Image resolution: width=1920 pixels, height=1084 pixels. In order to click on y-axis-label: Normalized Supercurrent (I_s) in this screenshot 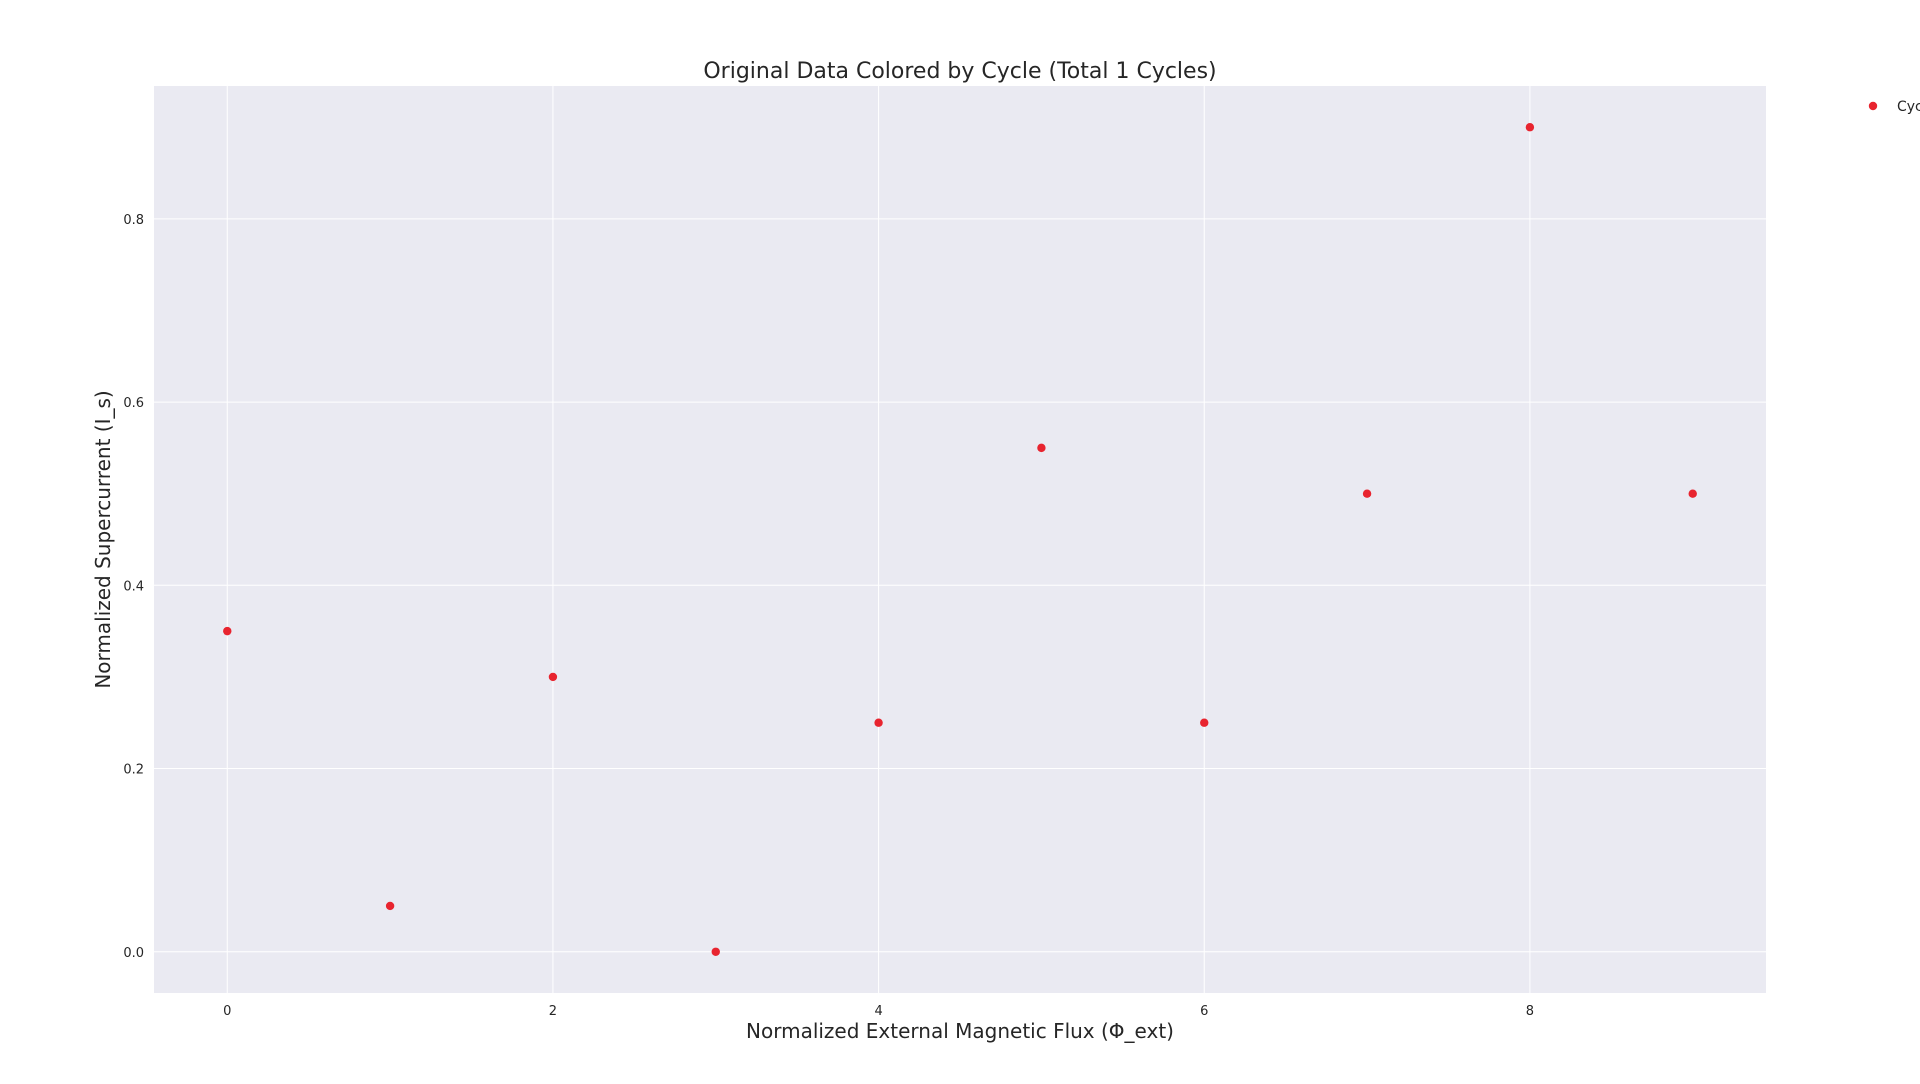, I will do `click(103, 539)`.